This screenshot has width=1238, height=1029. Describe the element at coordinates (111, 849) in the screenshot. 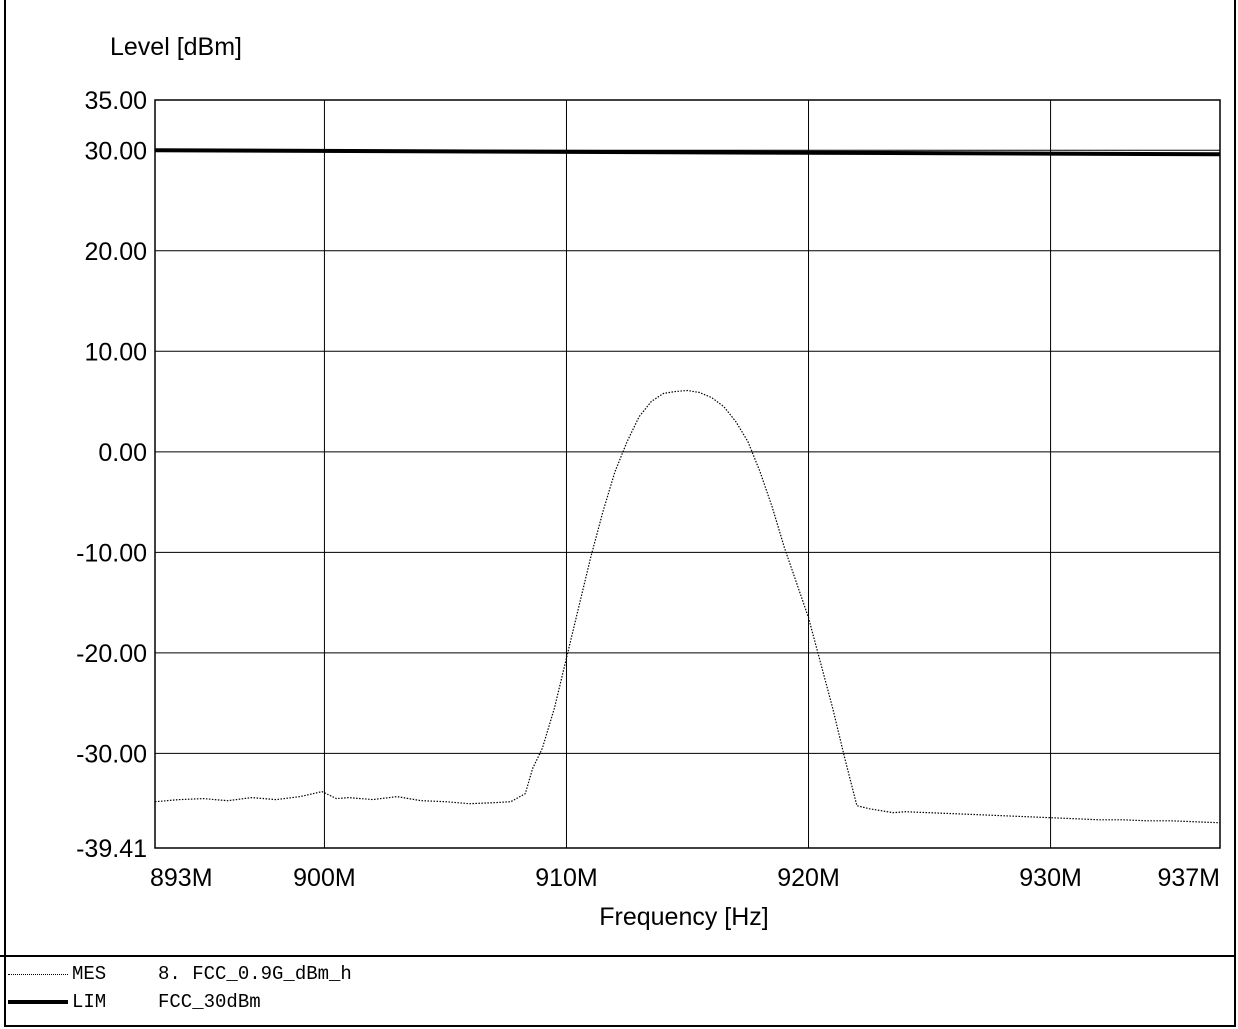

I see `y-tick-label: -39.41` at that location.